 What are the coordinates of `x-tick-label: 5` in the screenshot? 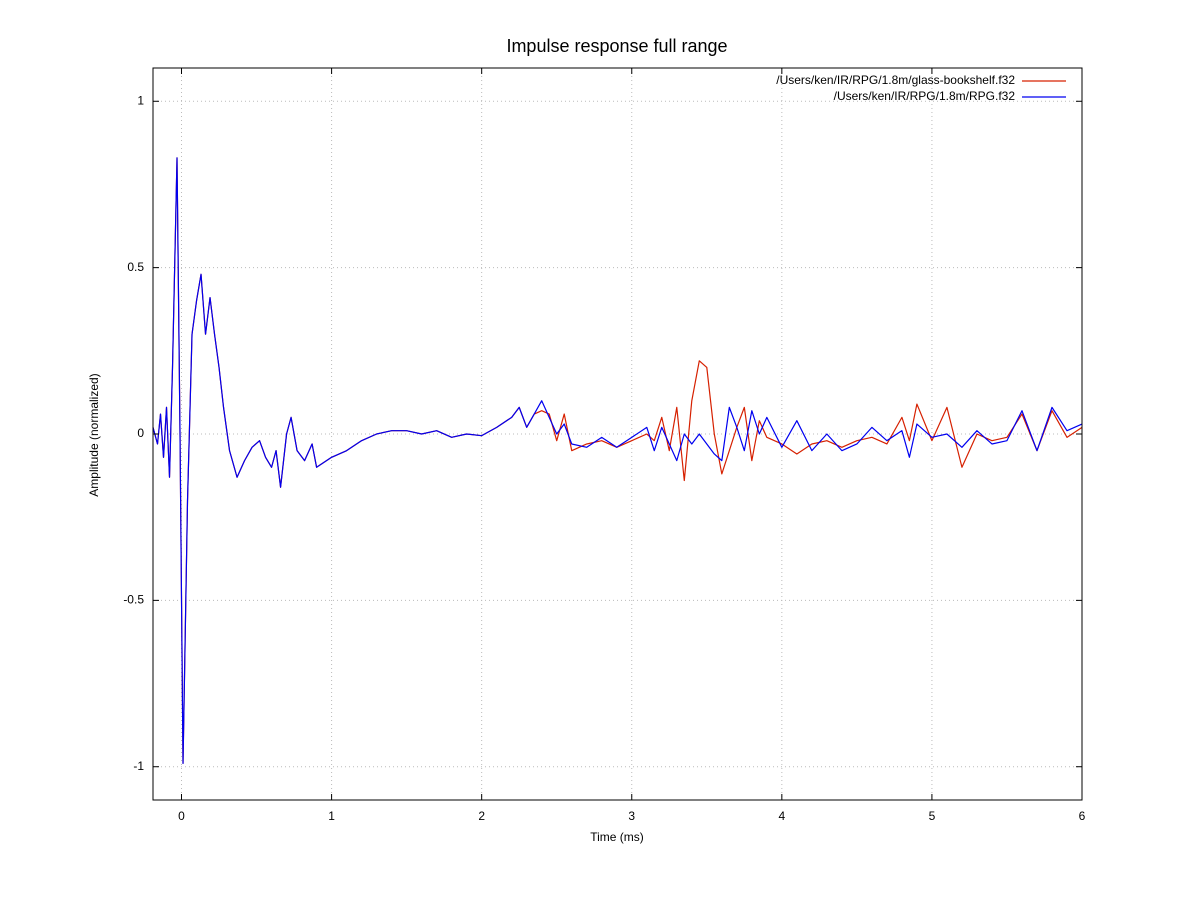 It's located at (932, 816).